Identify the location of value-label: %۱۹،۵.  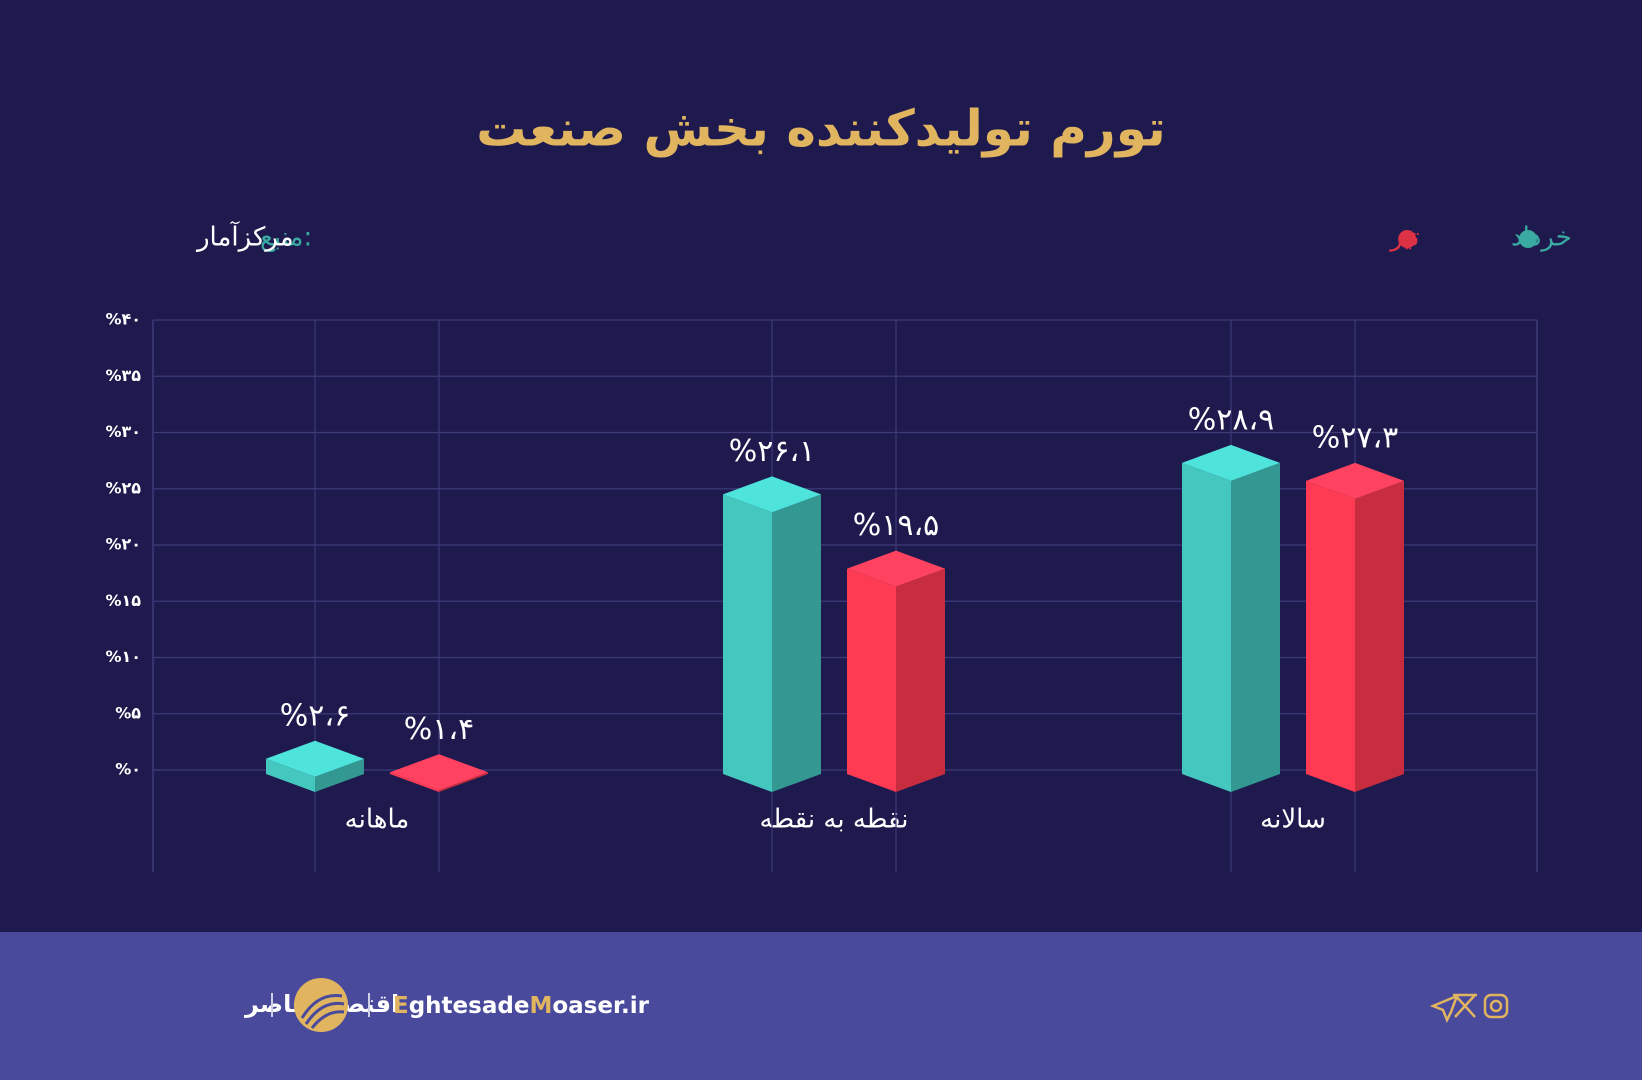
(896, 525).